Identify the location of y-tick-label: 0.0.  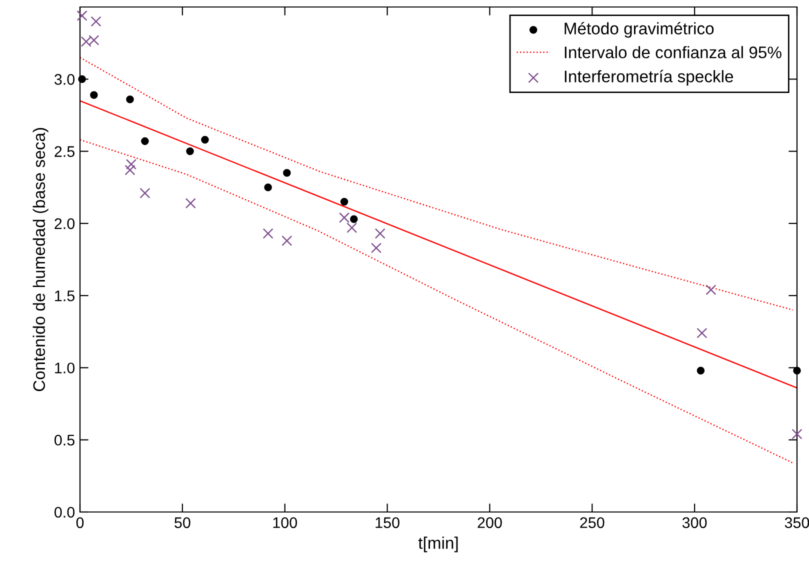
(64, 512).